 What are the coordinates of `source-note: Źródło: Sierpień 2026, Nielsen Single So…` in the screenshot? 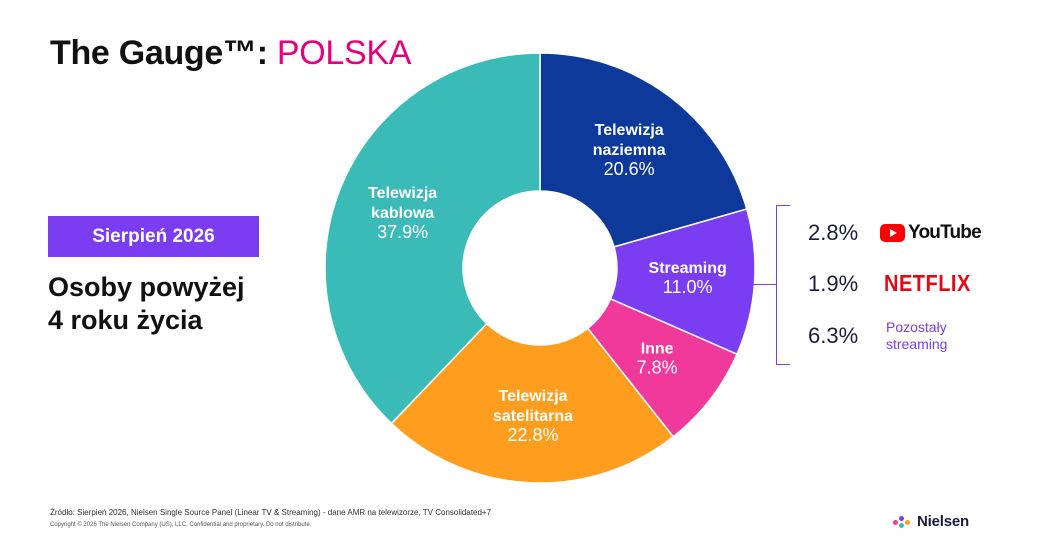 It's located at (271, 512).